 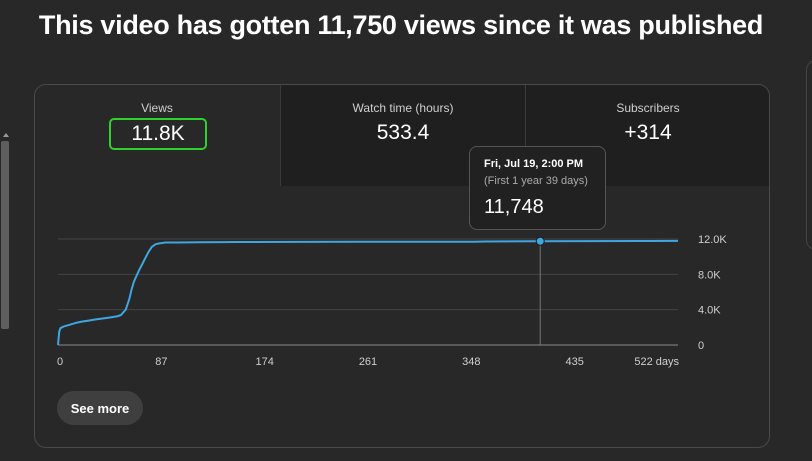 I want to click on tooltip-subtitle: (First 1 year 39 days), so click(x=536, y=181).